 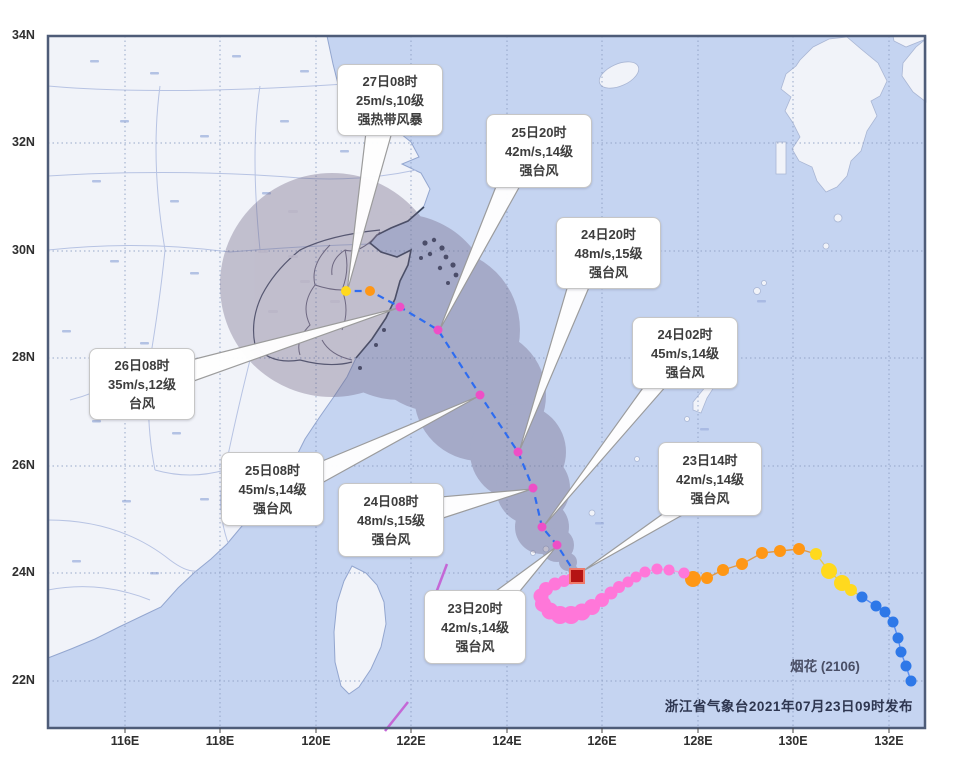 I want to click on callout-c23-20: 23日20时 42m/s,14级 强台风, so click(x=475, y=627).